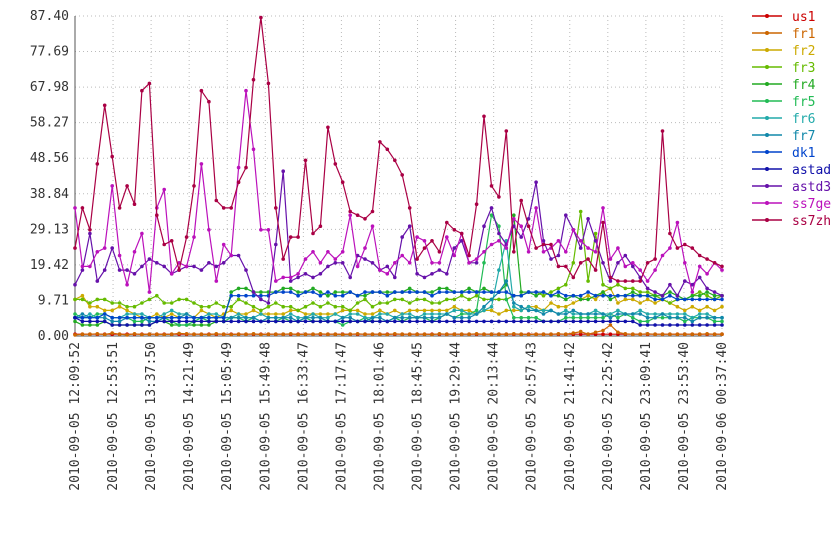  Describe the element at coordinates (784, 85) in the screenshot. I see `legend-item-fr4: fr4` at that location.